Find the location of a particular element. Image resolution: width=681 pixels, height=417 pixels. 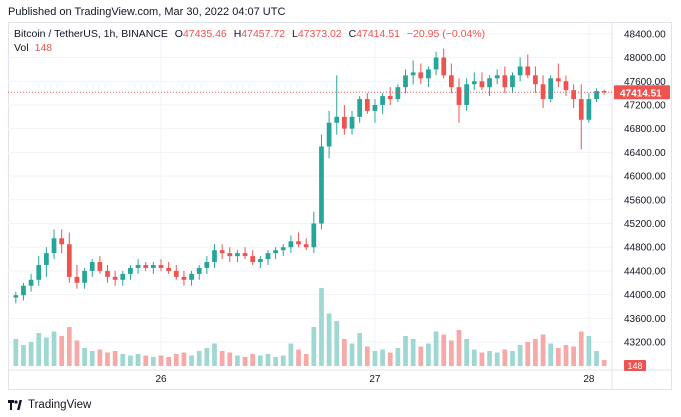

close-value: 47414.51 is located at coordinates (378, 34).